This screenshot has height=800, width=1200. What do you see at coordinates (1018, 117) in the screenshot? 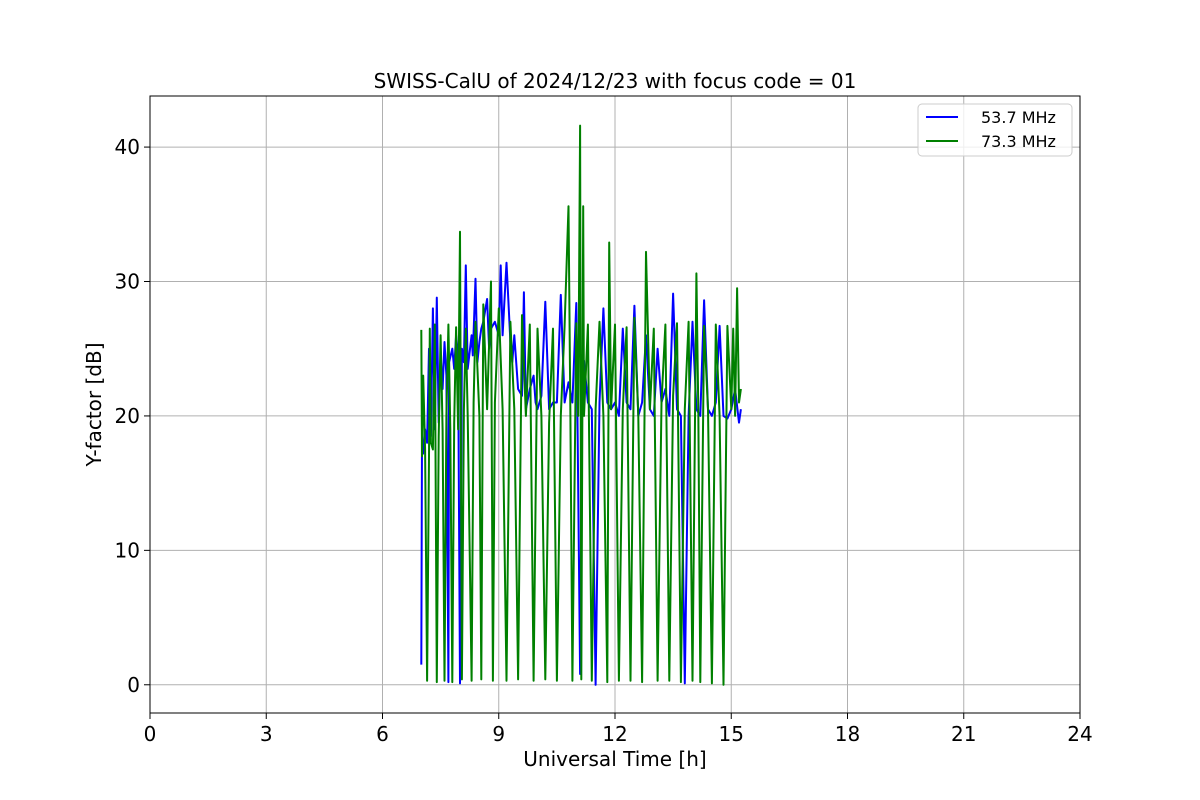
I see `legend-label: 53.7 MHz` at bounding box center [1018, 117].